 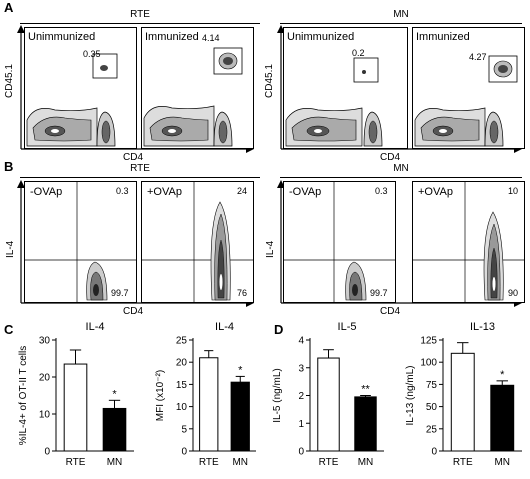 I want to click on gate-value: 0.35, so click(x=92, y=54).